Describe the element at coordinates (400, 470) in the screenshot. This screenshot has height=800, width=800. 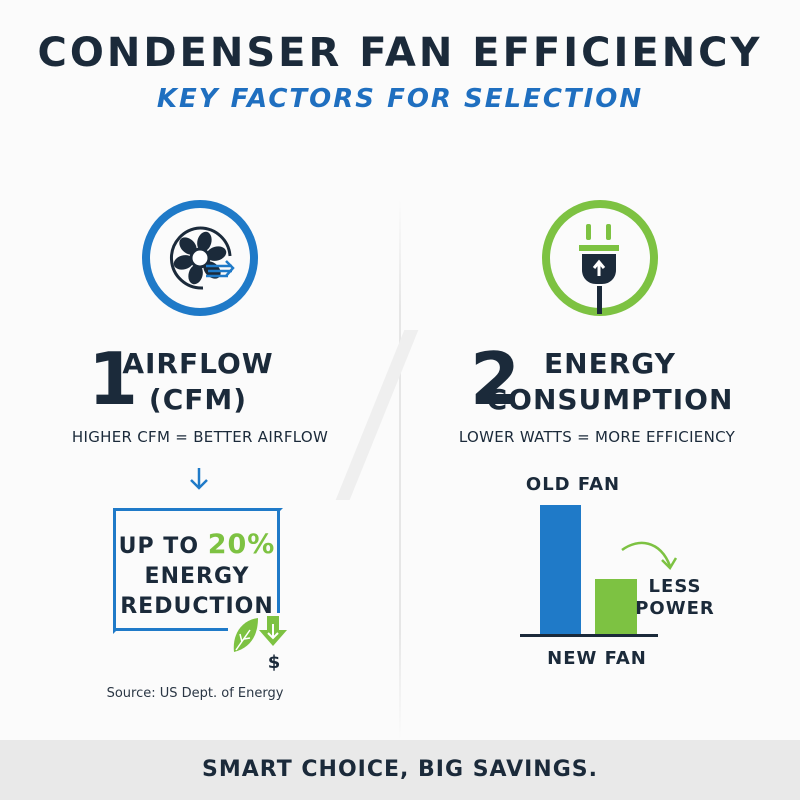
I see `center-divider` at that location.